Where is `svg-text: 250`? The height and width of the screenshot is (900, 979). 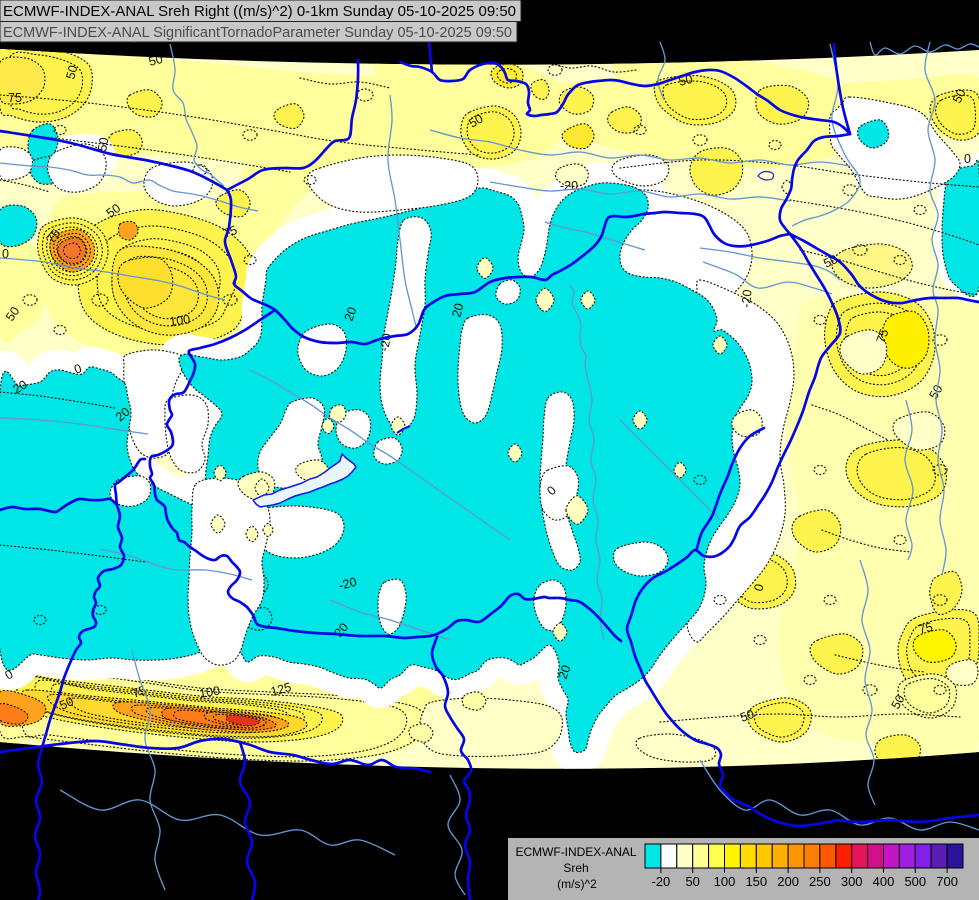 svg-text: 250 is located at coordinates (820, 881).